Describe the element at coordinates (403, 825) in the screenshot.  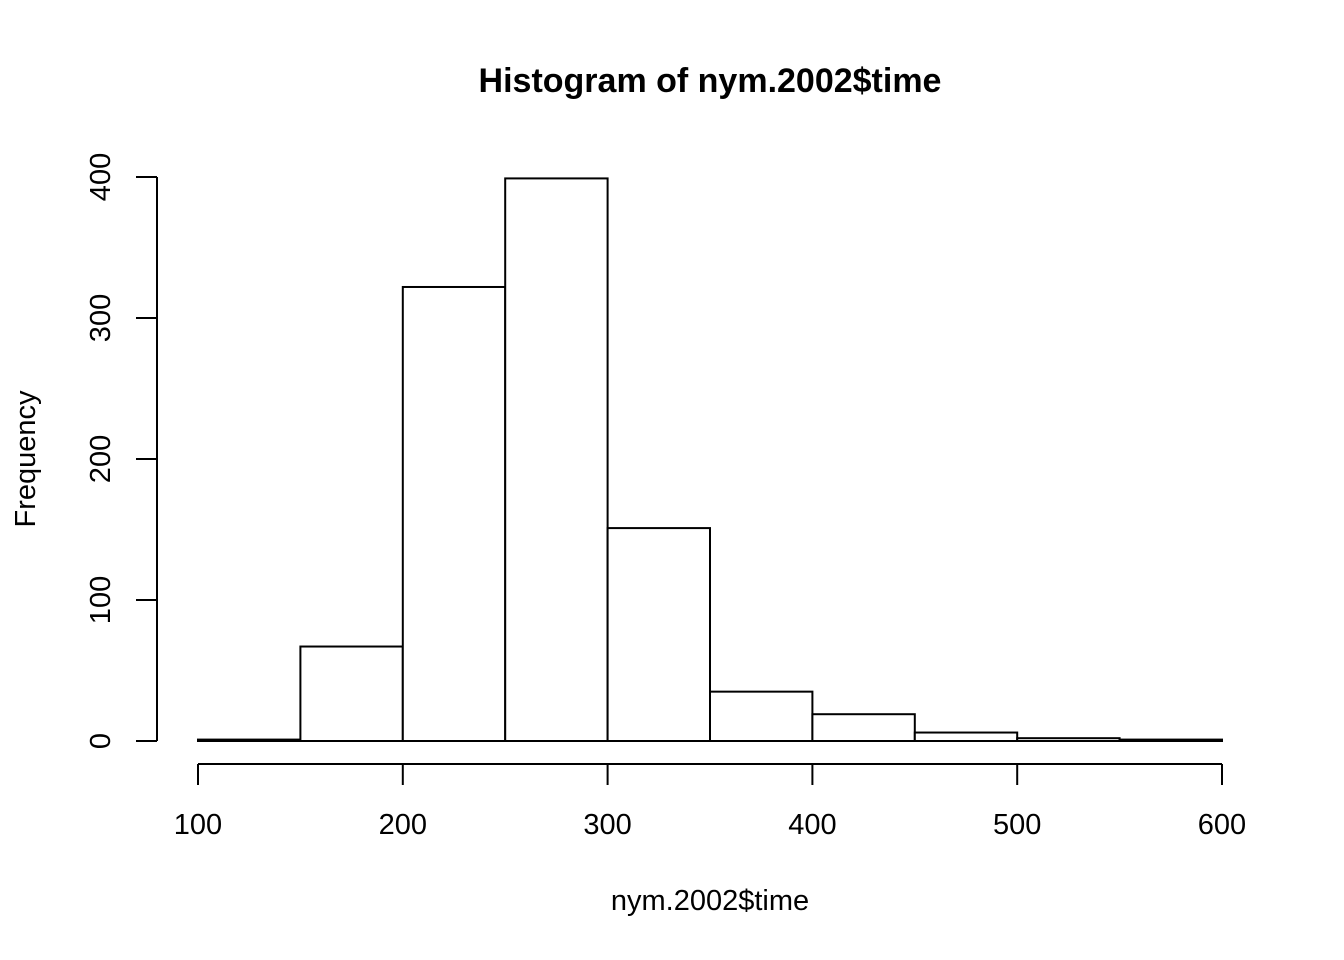
I see `x-tick-label-1: 200` at that location.